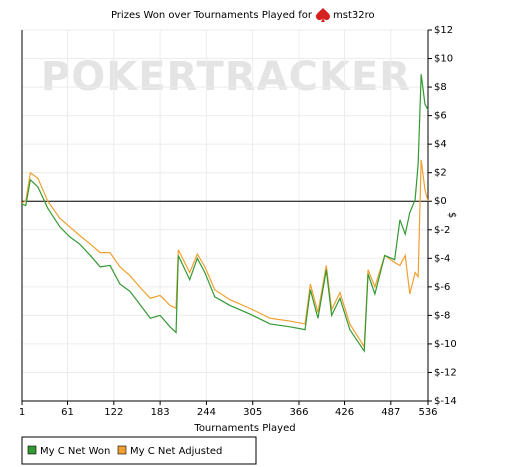  Describe the element at coordinates (440, 144) in the screenshot. I see `y-tick-label: $4` at that location.